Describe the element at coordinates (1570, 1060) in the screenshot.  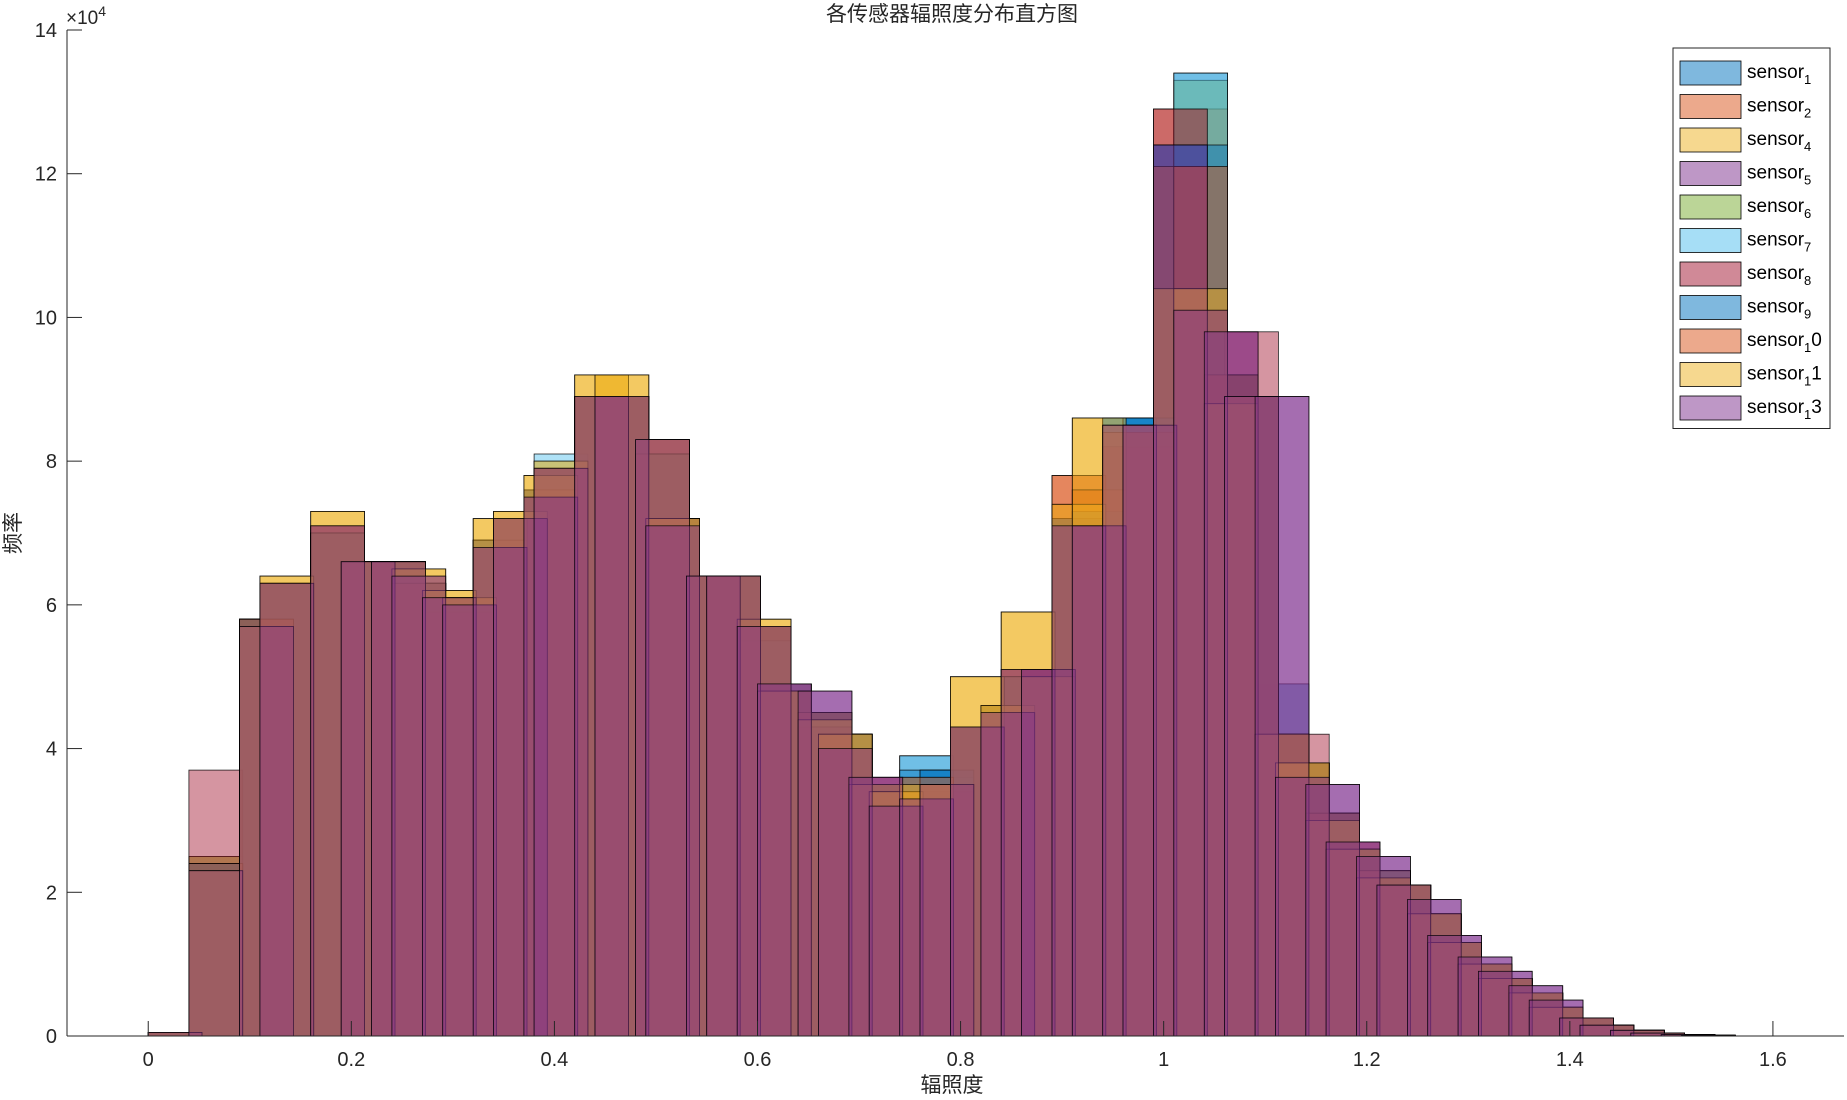
I see `x-tick-label: 1.4` at that location.